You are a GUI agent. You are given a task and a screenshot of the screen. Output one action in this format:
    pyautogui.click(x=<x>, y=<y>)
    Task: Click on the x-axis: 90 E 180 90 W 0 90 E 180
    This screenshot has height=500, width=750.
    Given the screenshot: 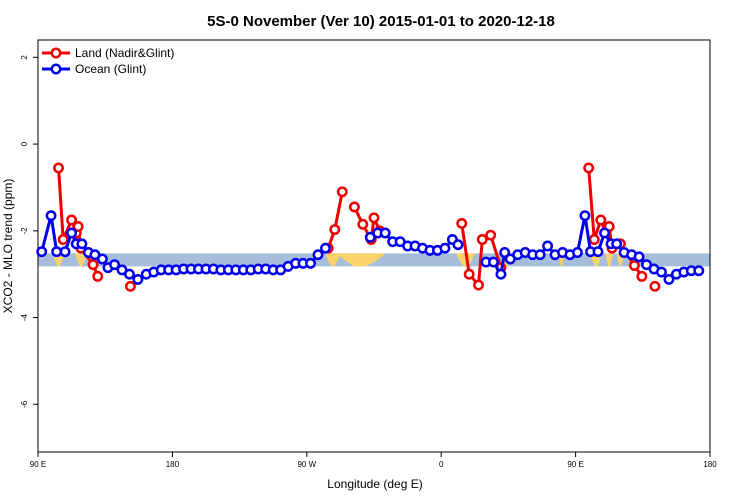 What is the action you would take?
    pyautogui.click(x=373, y=460)
    